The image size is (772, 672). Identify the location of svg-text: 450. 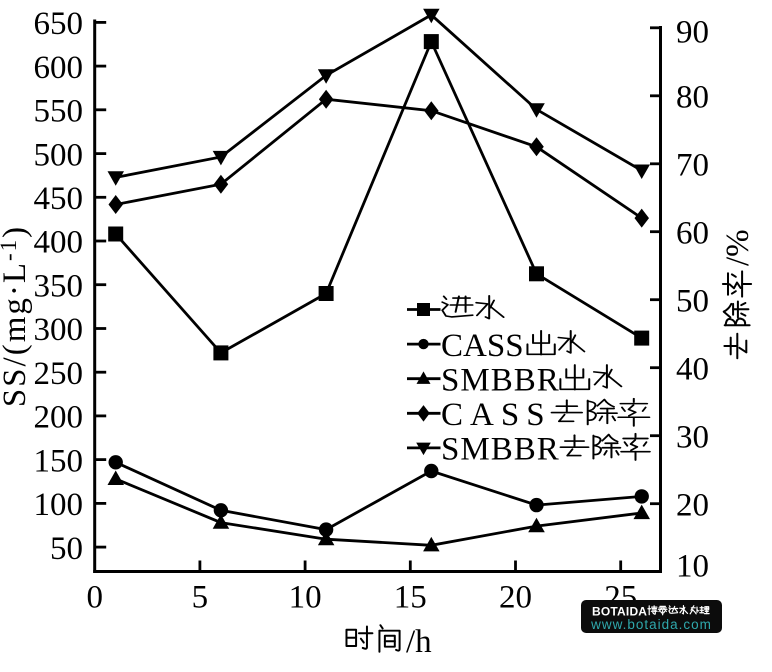
(59, 199).